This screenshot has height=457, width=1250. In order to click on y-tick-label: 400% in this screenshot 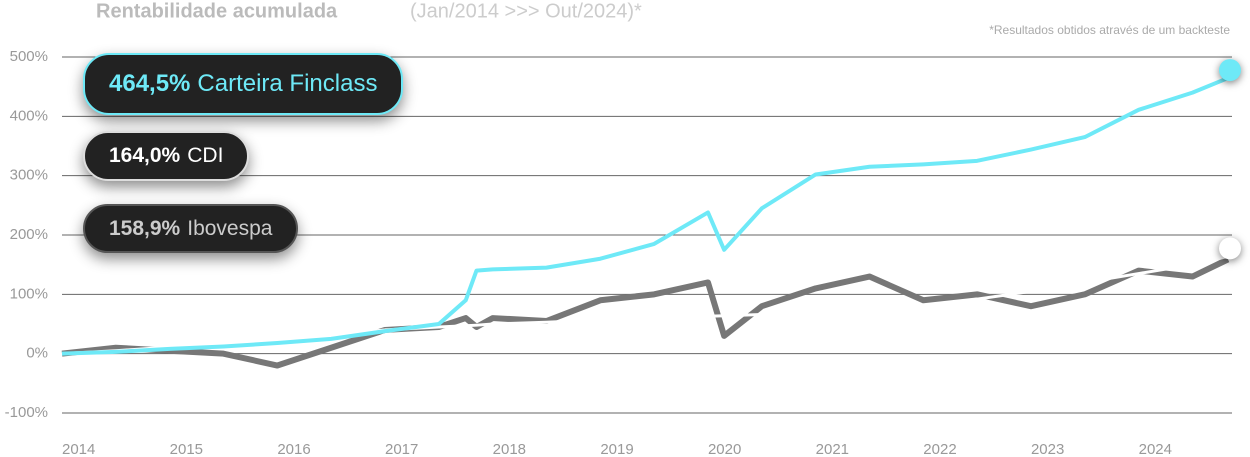, I will do `click(29, 115)`.